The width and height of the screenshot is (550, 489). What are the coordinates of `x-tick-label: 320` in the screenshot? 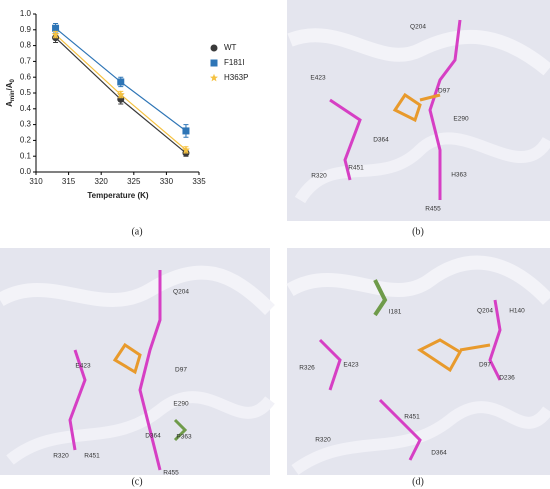 It's located at (102, 181).